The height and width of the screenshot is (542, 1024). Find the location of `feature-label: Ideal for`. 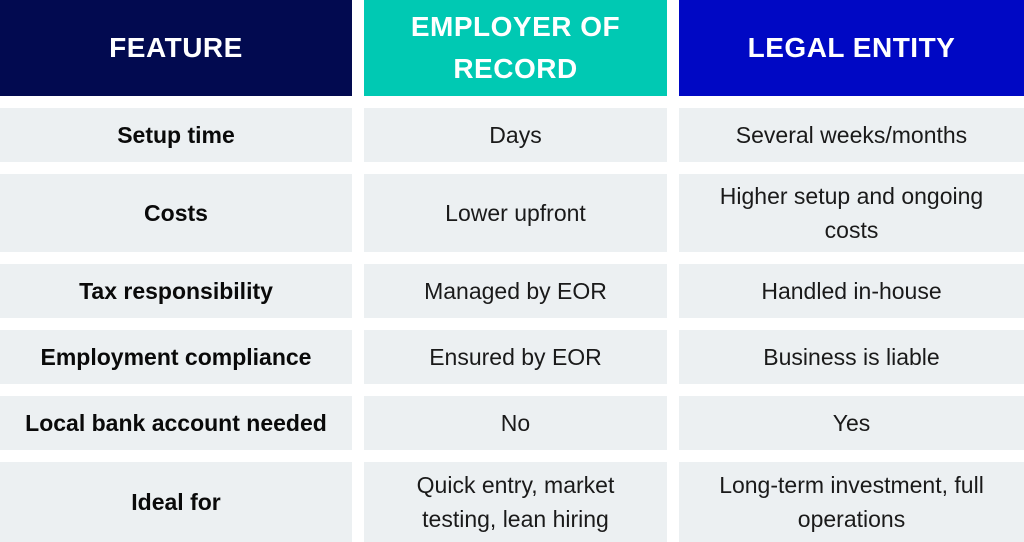

feature-label: Ideal for is located at coordinates (176, 502).